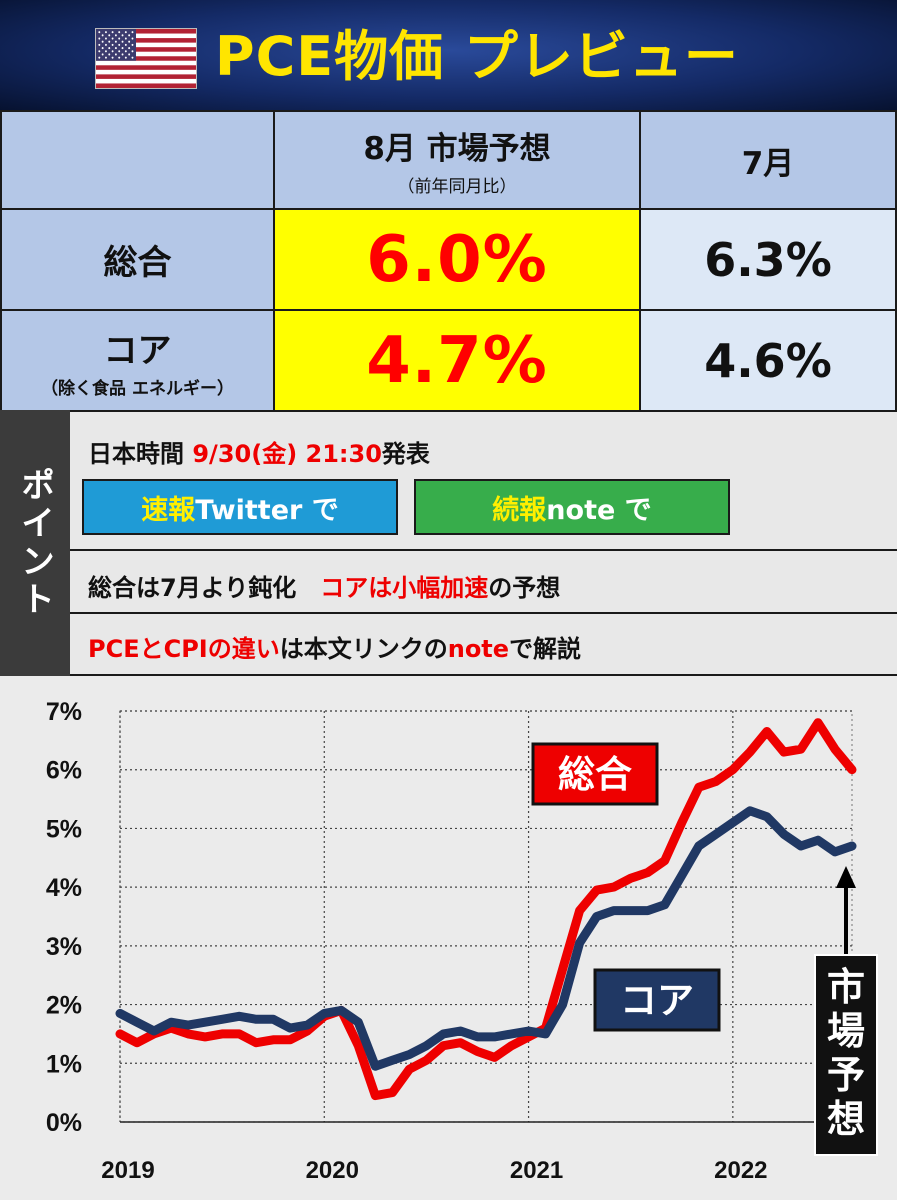  Describe the element at coordinates (846, 1075) in the screenshot. I see `forecast-label-char: 予` at that location.